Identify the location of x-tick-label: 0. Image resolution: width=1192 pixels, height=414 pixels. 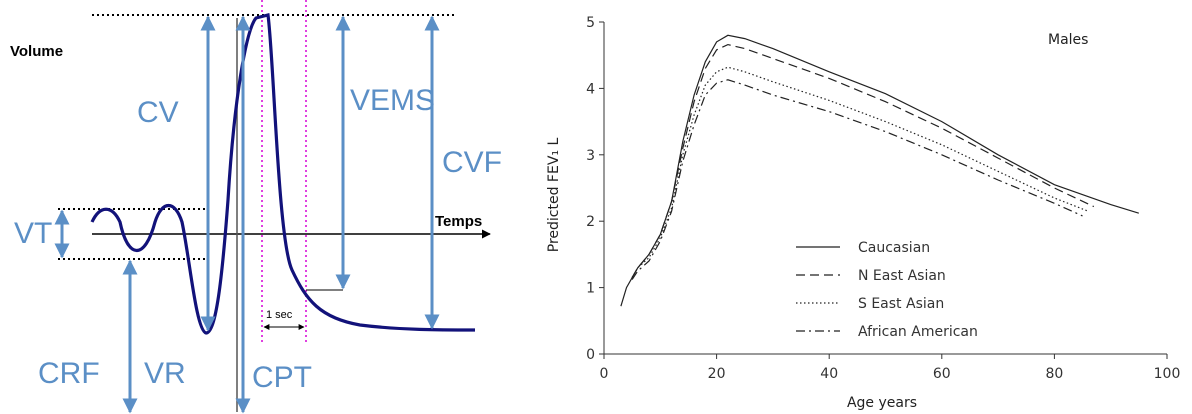
(604, 374).